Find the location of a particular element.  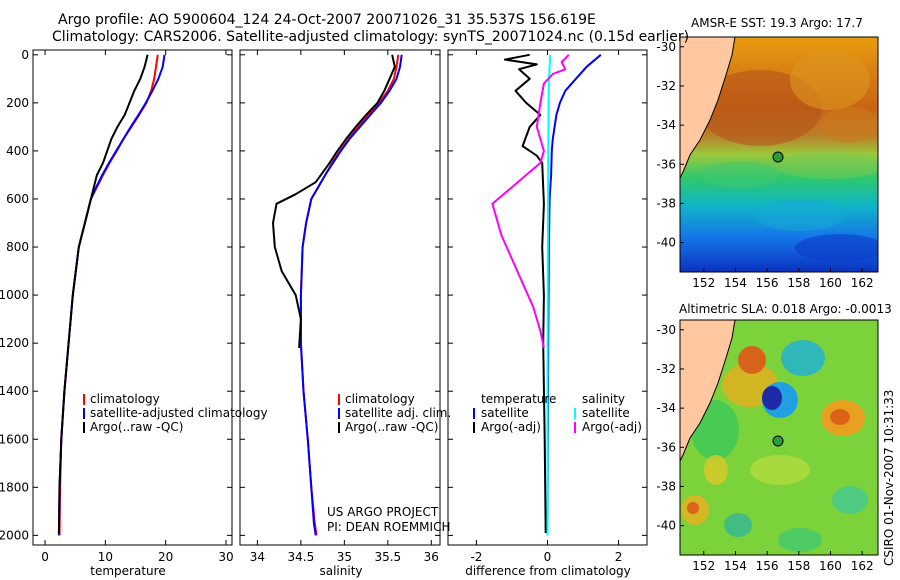

y-tick-label: 1200 is located at coordinates (14, 343).